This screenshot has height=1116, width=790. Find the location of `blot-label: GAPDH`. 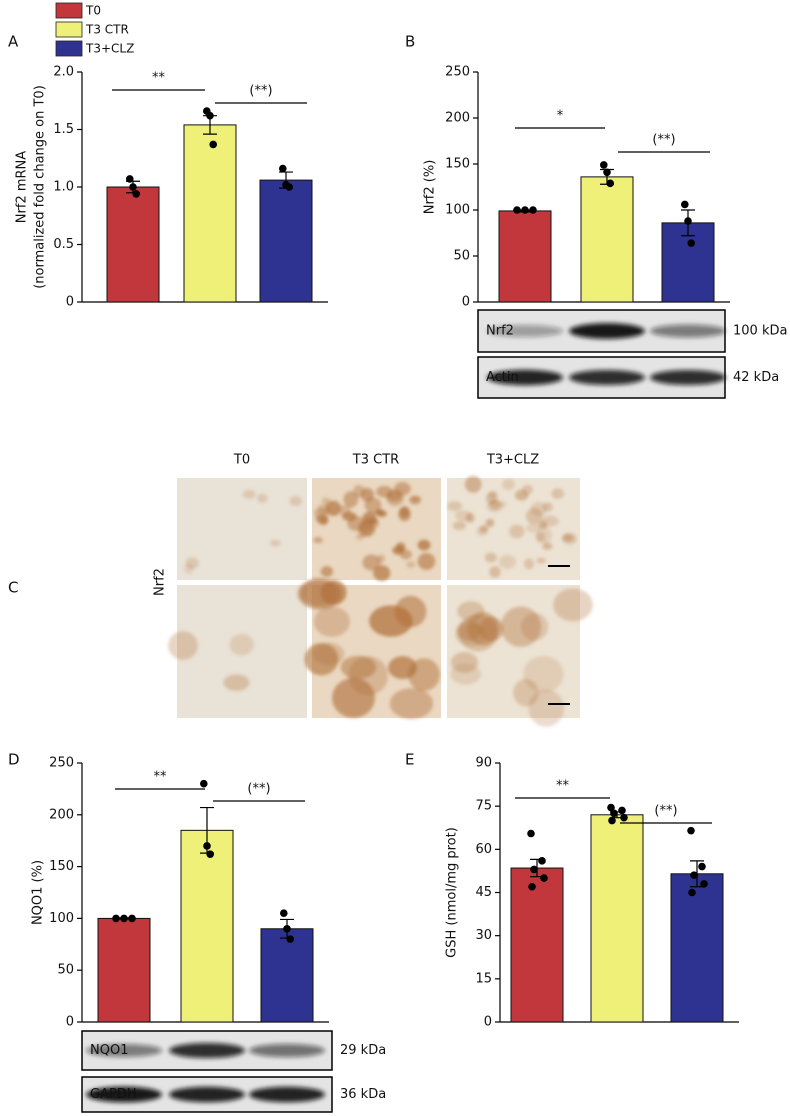

blot-label: GAPDH is located at coordinates (113, 1094).